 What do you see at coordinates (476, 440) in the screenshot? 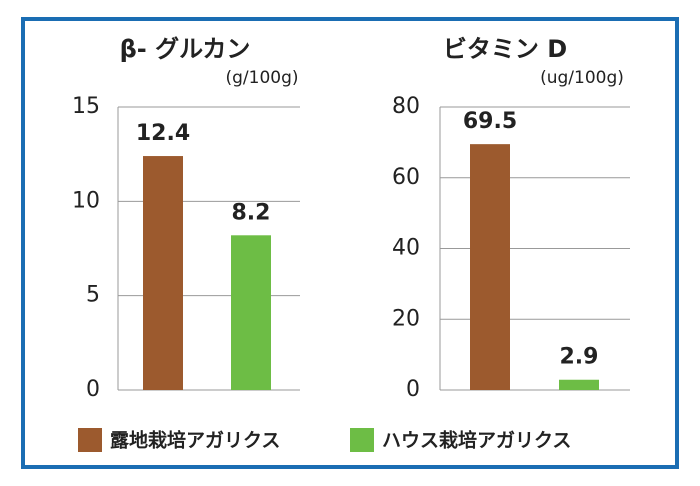
I see `legend-label: ハウス栽培アガリクス` at bounding box center [476, 440].